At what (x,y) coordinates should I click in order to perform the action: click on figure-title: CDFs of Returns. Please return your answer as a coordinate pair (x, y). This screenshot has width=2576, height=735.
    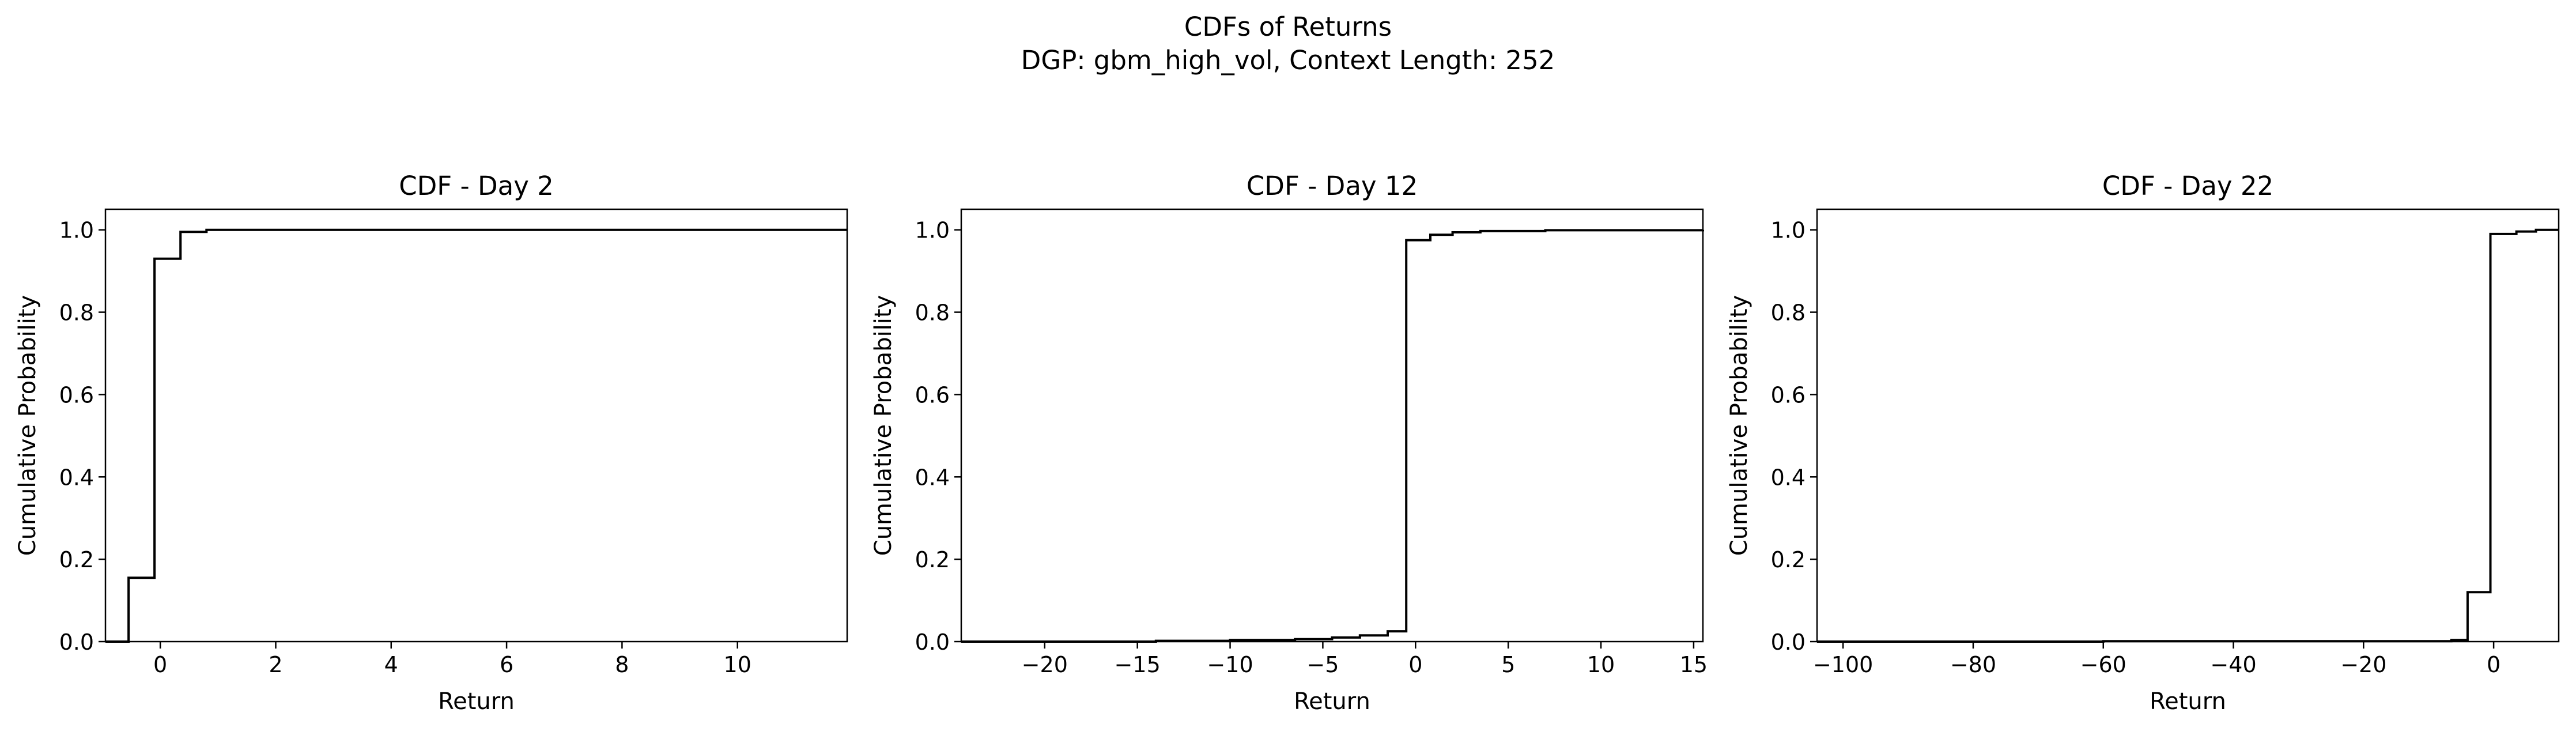
    Looking at the image, I should click on (1288, 27).